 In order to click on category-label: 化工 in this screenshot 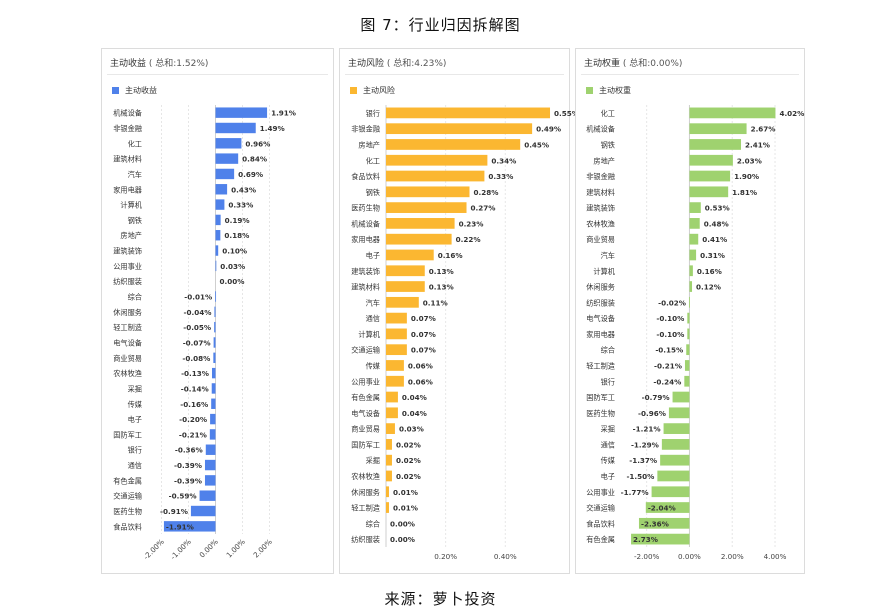, I will do `click(135, 143)`.